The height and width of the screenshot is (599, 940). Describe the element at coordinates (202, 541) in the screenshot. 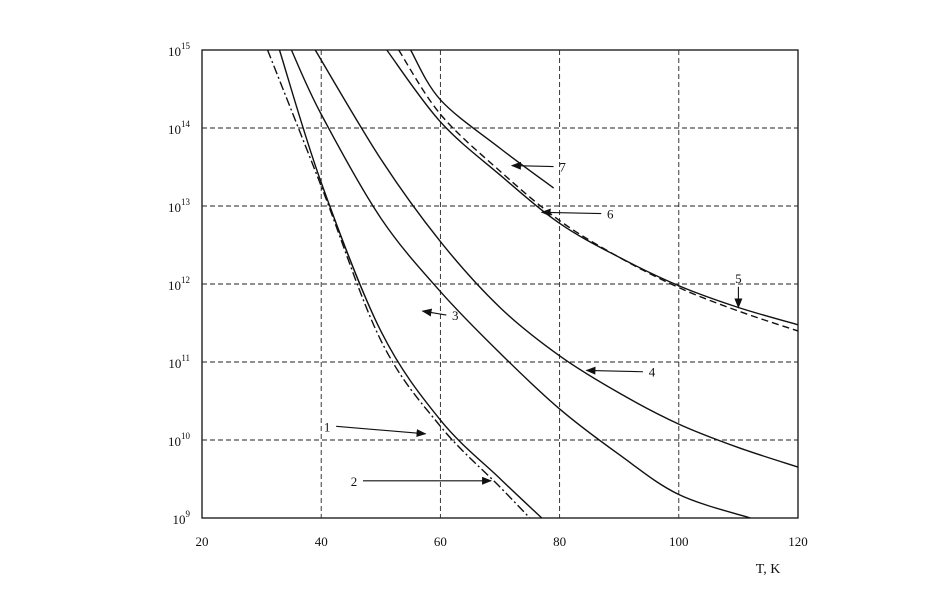

I see `x-tick-label: 20` at that location.